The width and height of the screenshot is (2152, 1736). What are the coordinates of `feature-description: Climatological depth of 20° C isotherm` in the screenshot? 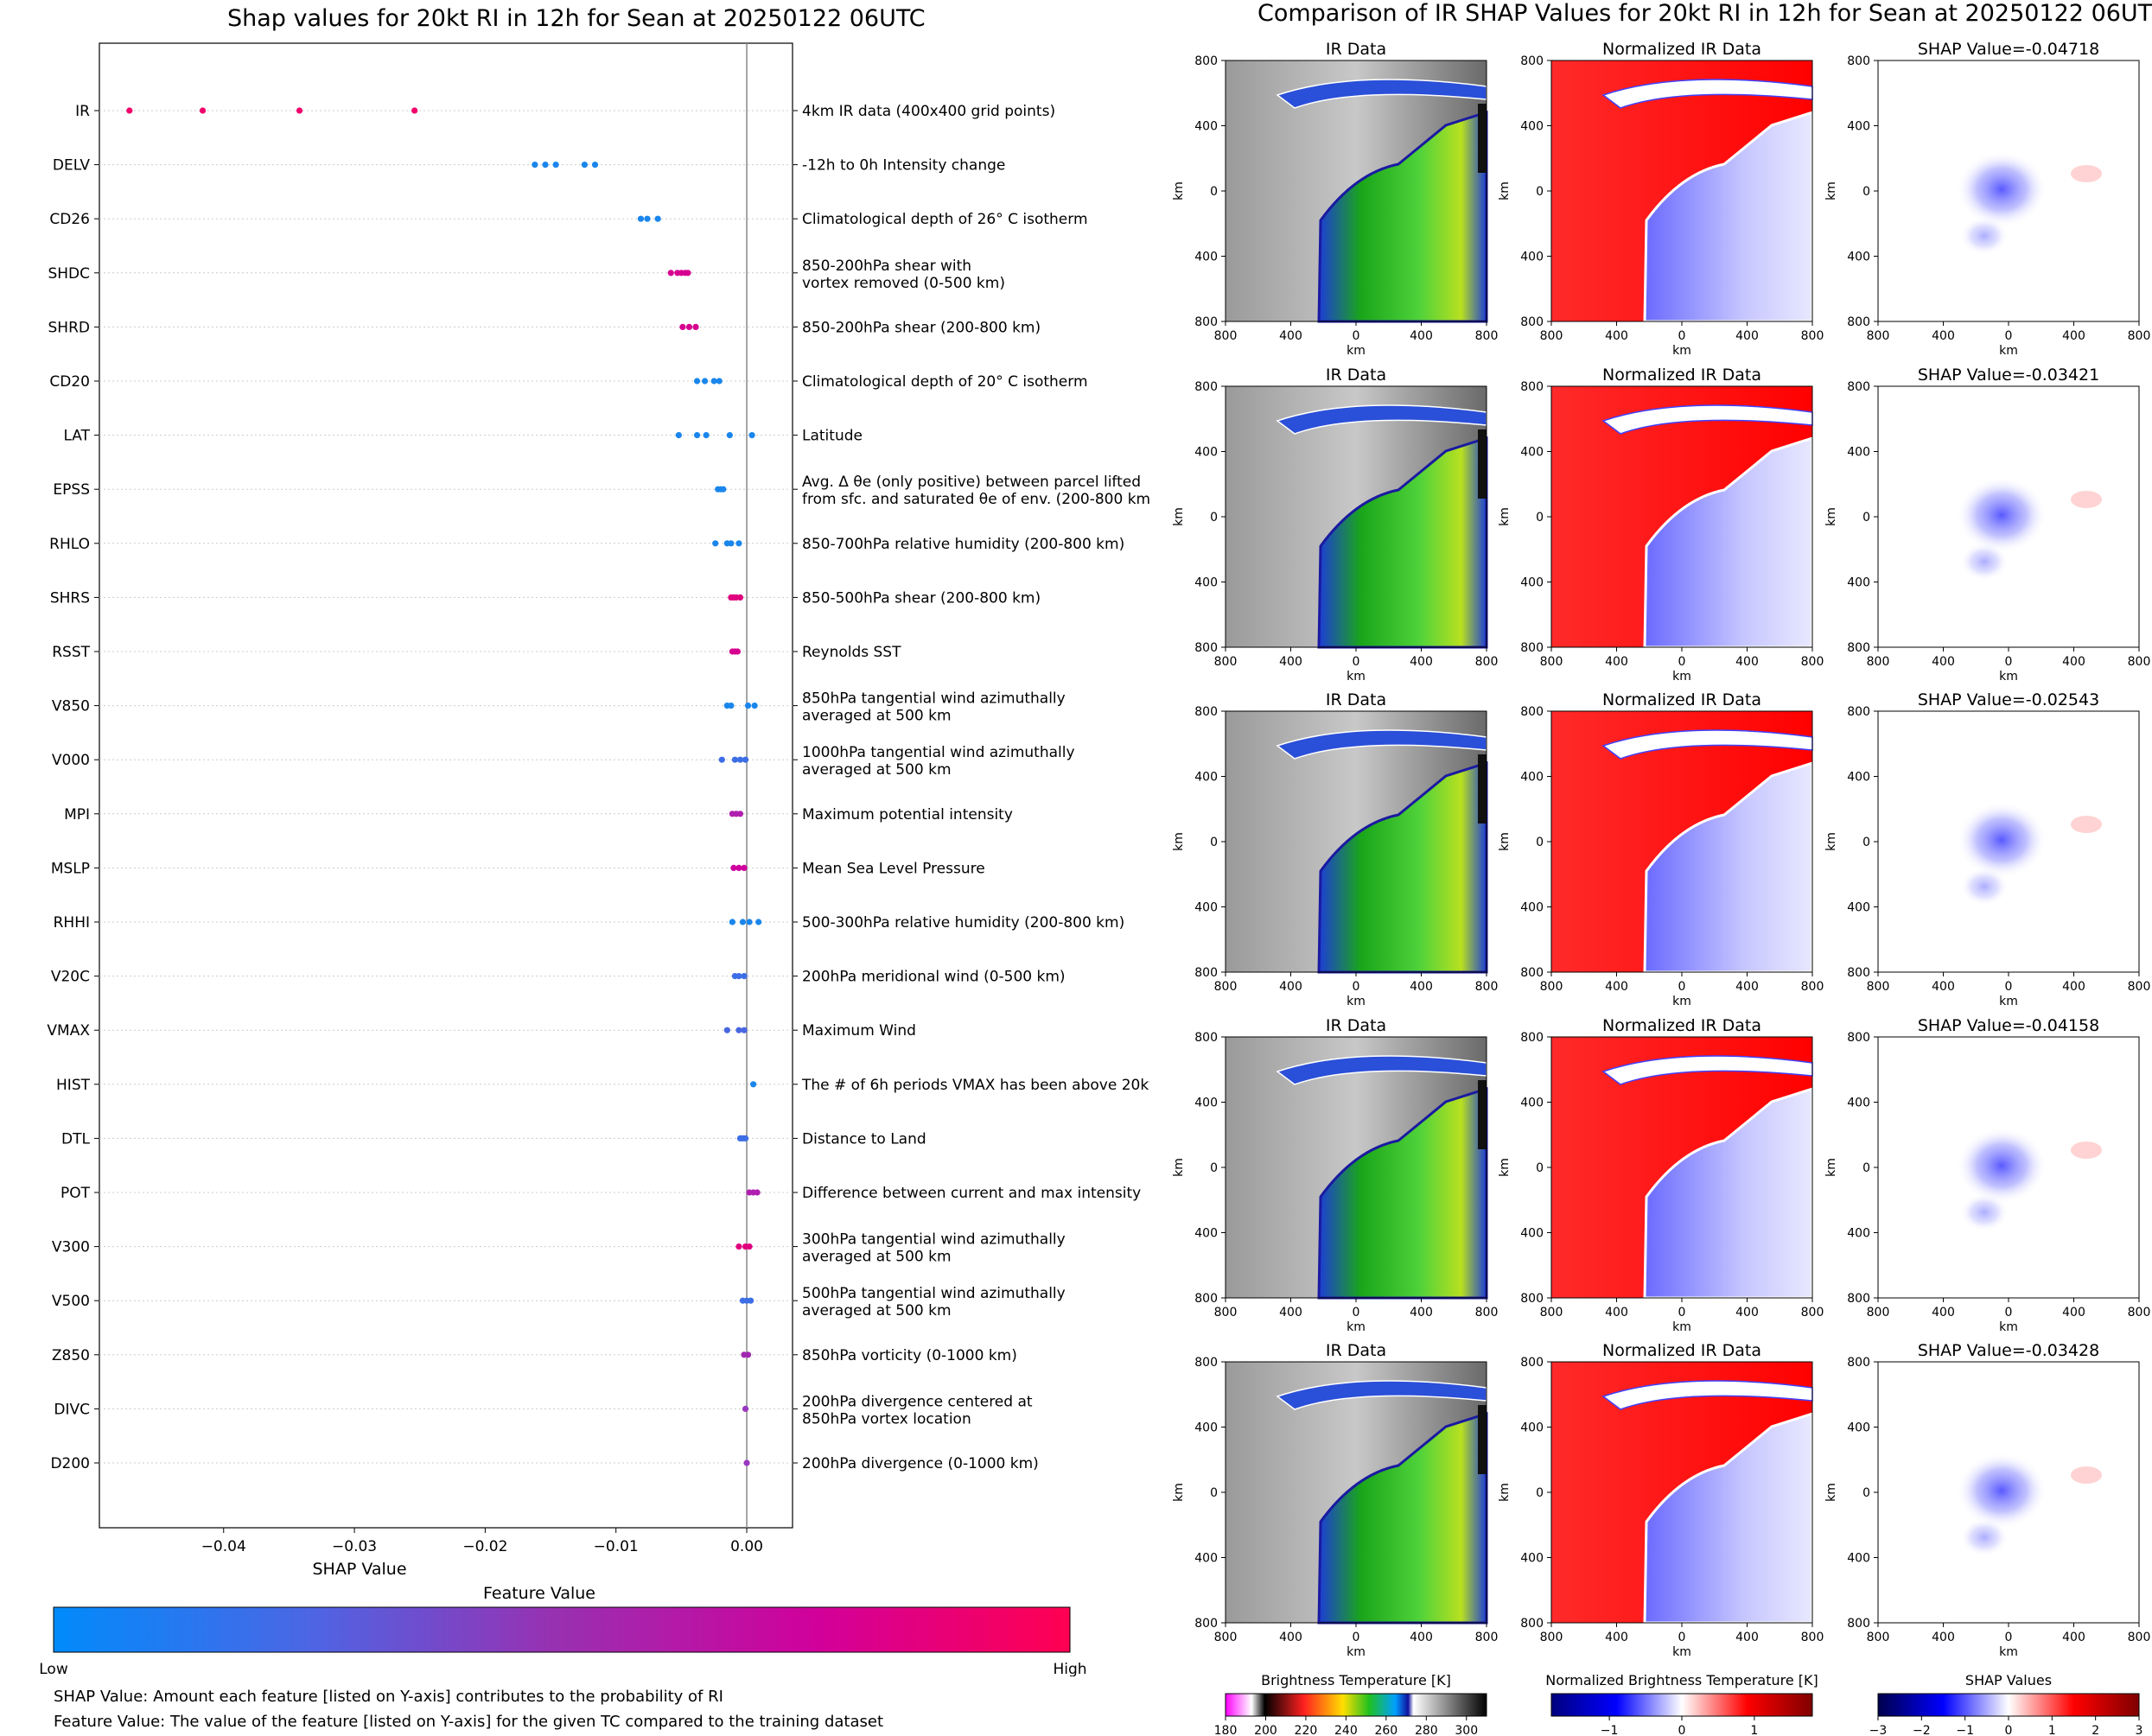 It's located at (945, 382).